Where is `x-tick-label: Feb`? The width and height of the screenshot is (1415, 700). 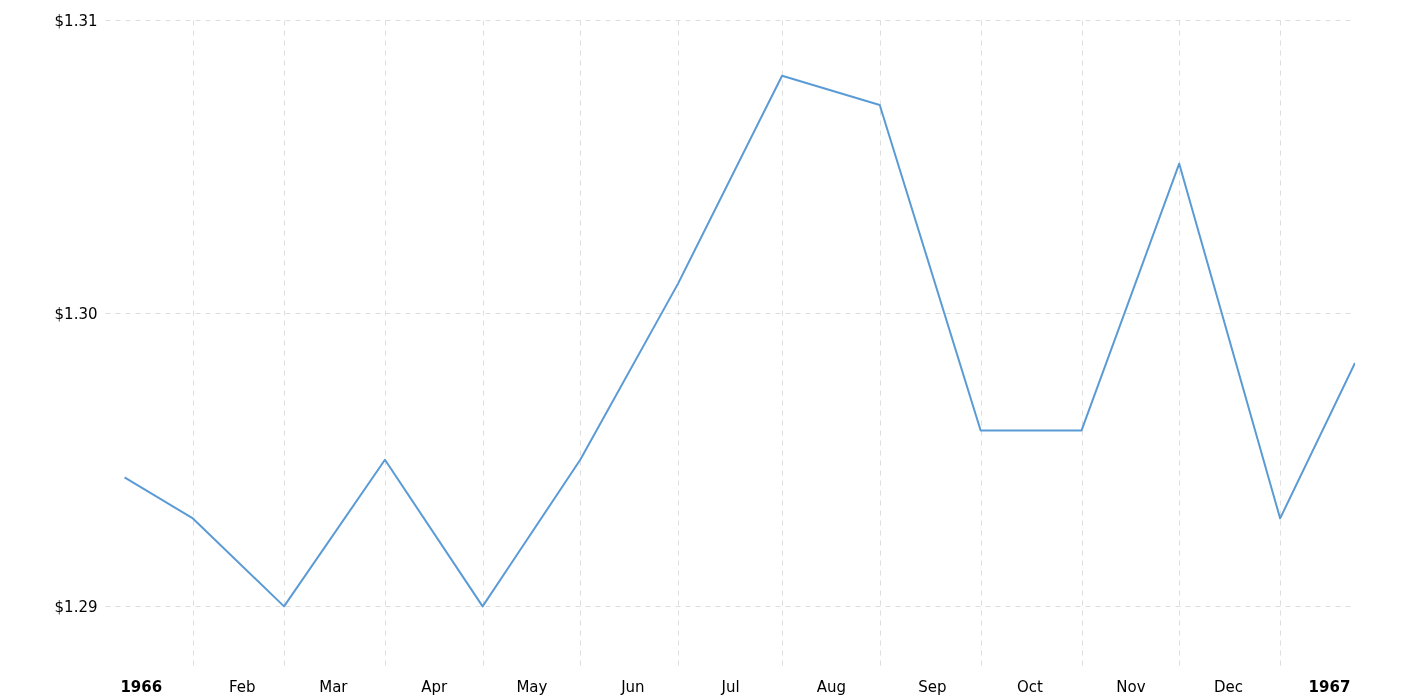 x-tick-label: Feb is located at coordinates (242, 686).